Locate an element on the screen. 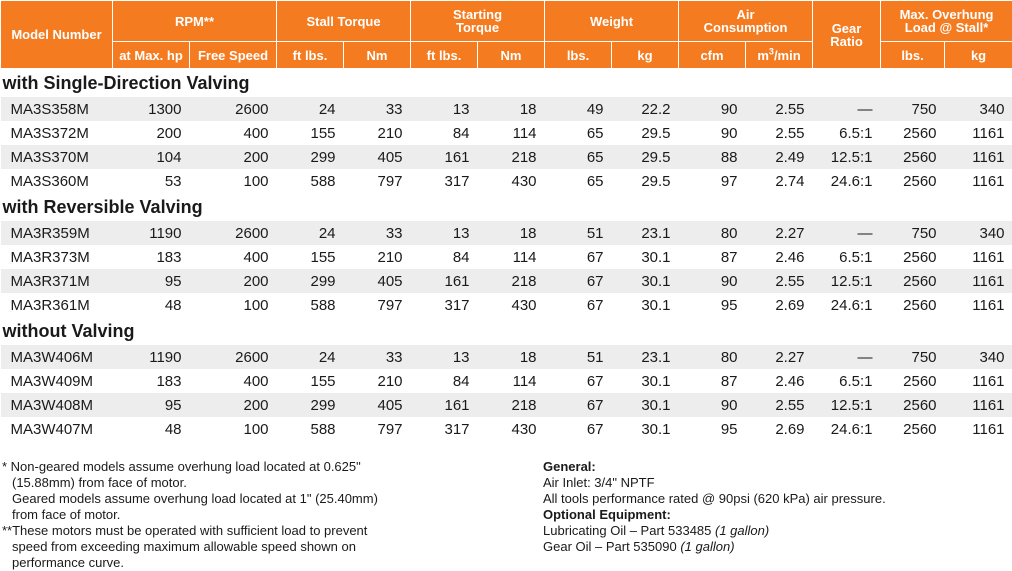 This screenshot has height=571, width=1012. header-start-ftlbs: ft lbs. is located at coordinates (444, 55).